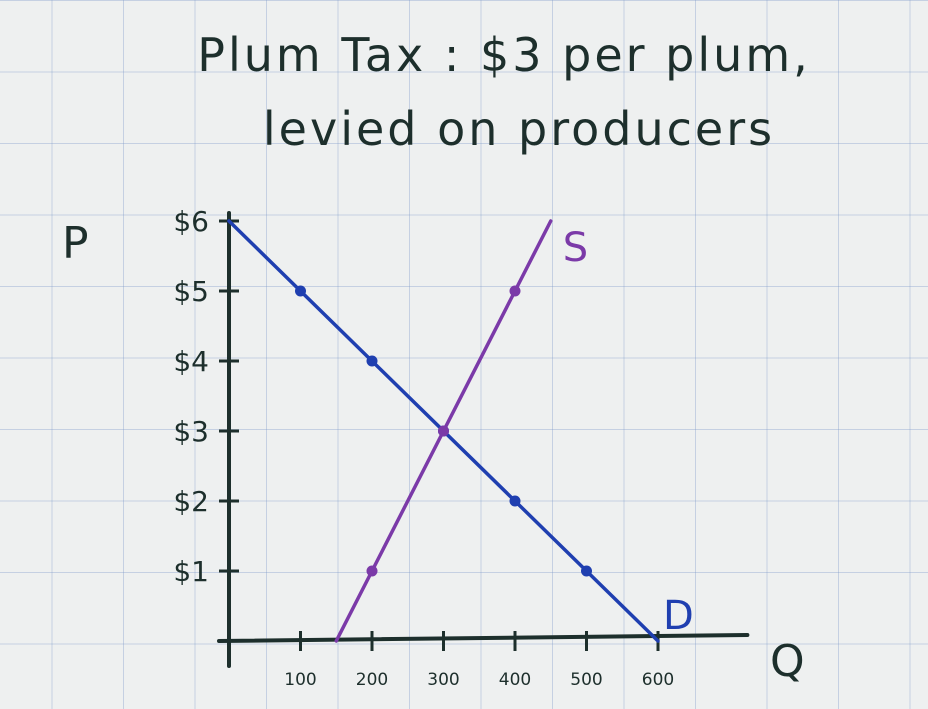 This screenshot has width=928, height=709. I want to click on y-tick-label: $6, so click(191, 221).